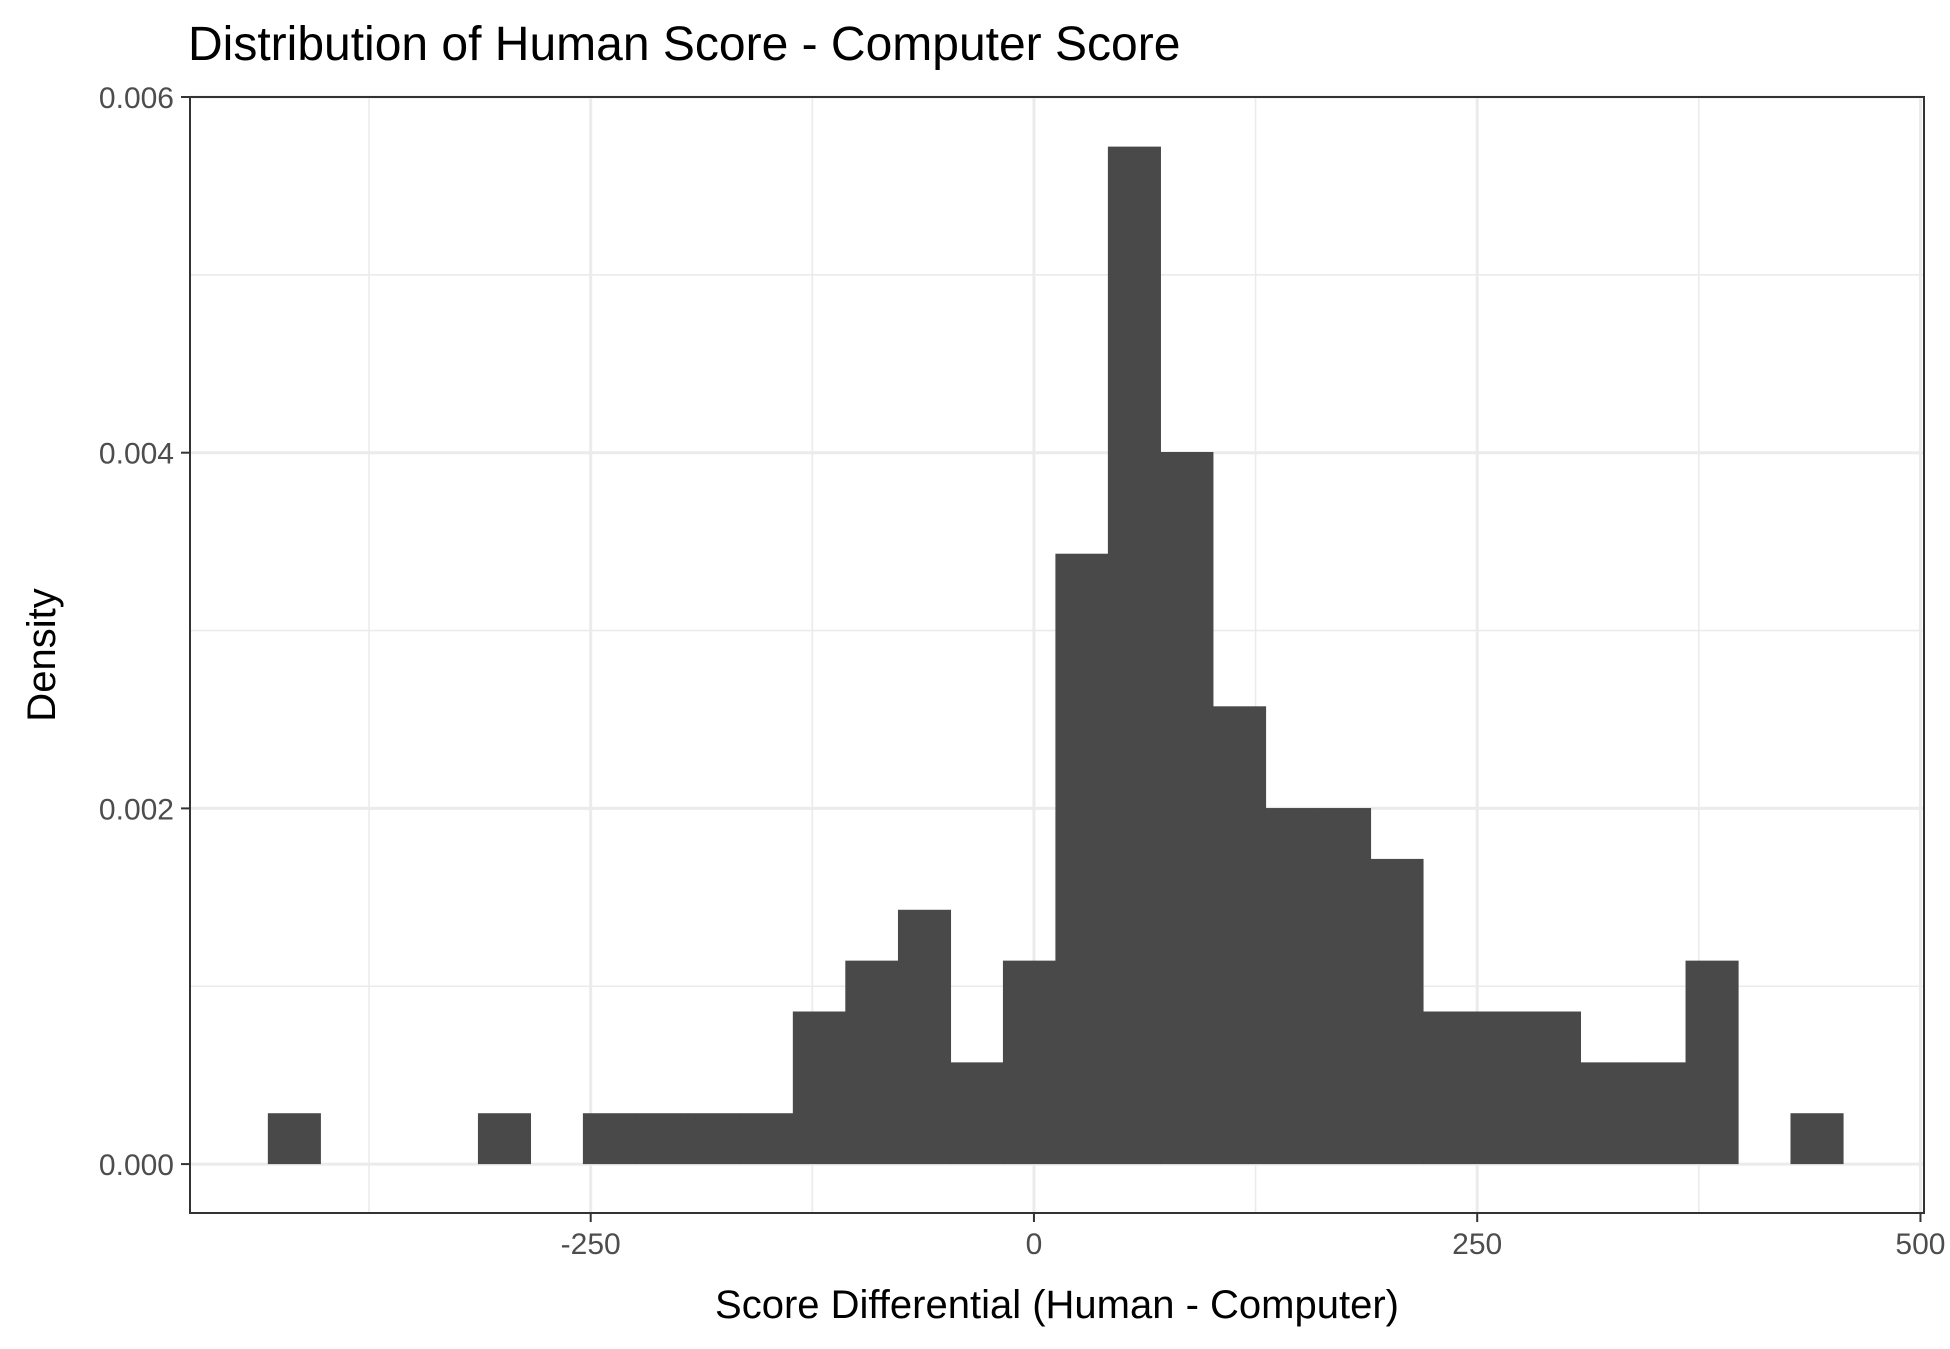 Image resolution: width=1950 pixels, height=1349 pixels. What do you see at coordinates (1057, 1305) in the screenshot?
I see `x-axis-title: Score Differential (Human - Computer)` at bounding box center [1057, 1305].